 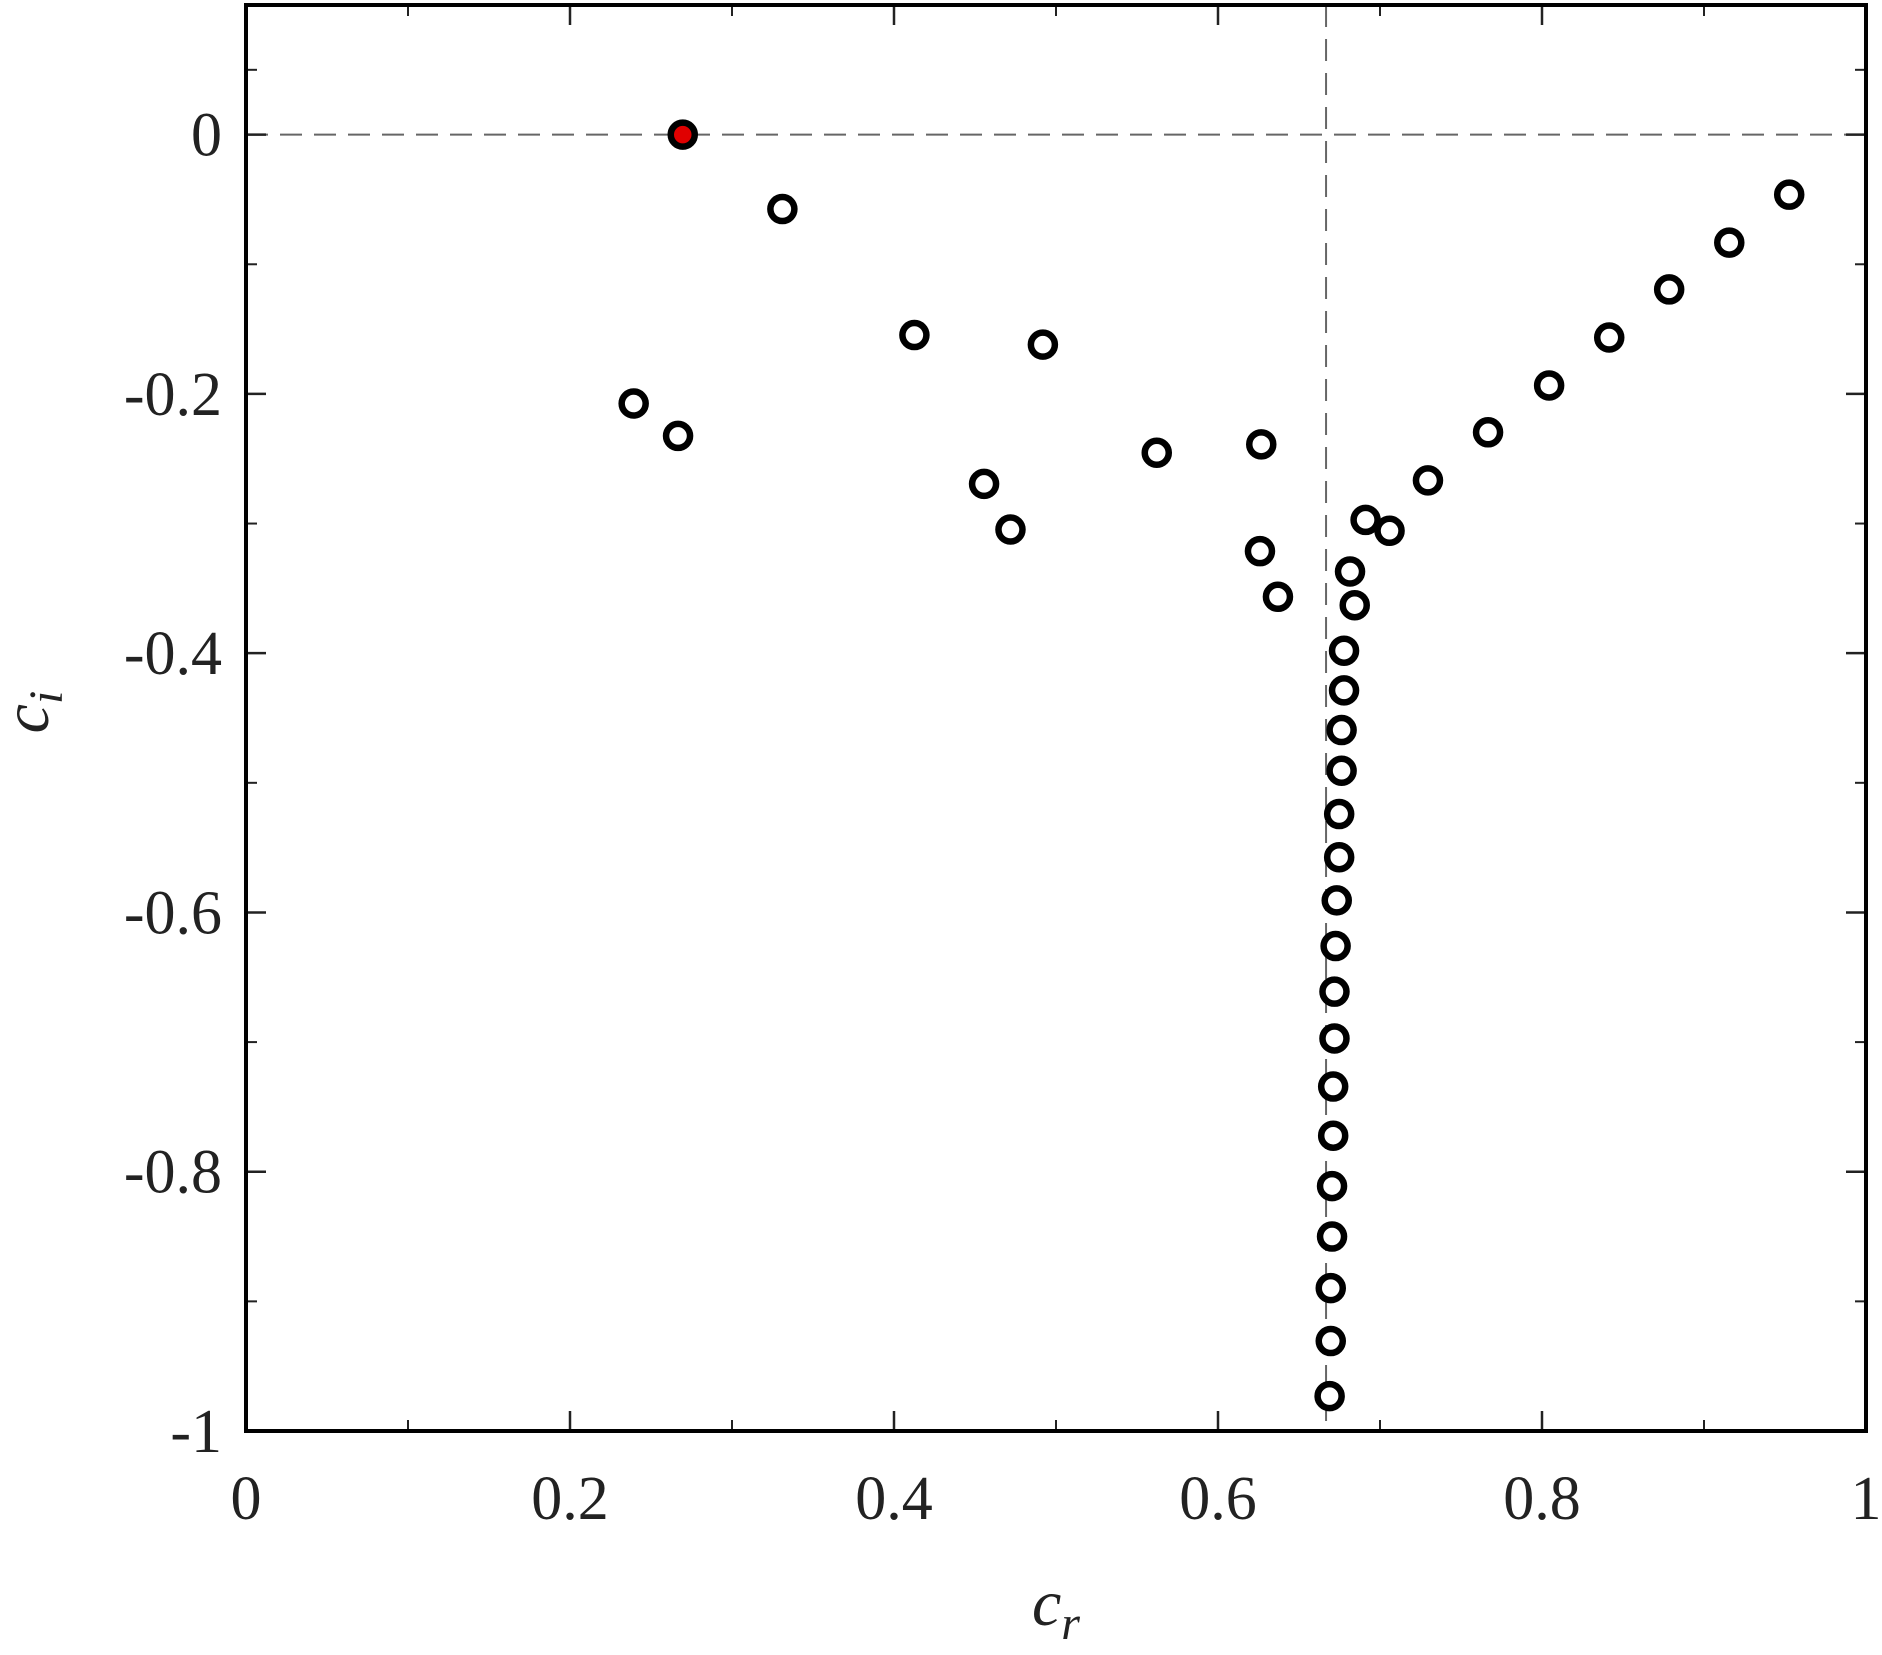 What do you see at coordinates (1542, 1499) in the screenshot?
I see `x-tick-label: 0.8` at bounding box center [1542, 1499].